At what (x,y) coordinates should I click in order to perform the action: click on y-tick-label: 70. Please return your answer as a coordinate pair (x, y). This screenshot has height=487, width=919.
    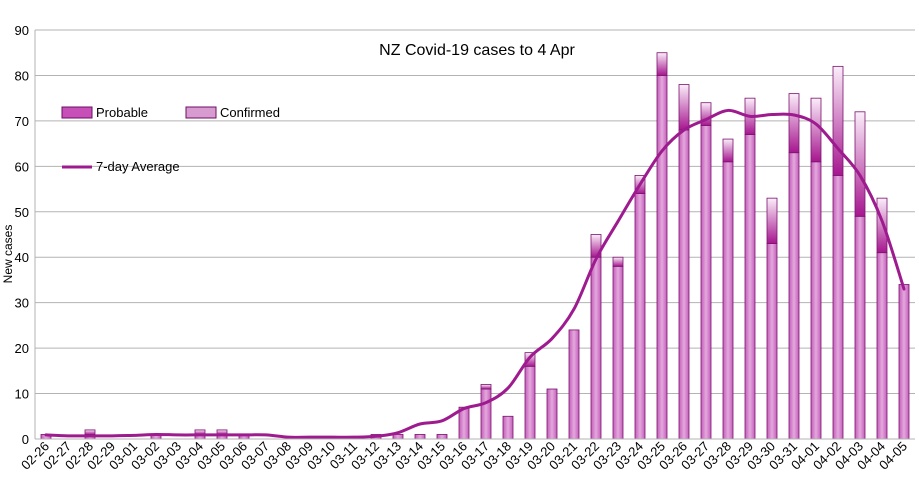
    Looking at the image, I should click on (22, 121).